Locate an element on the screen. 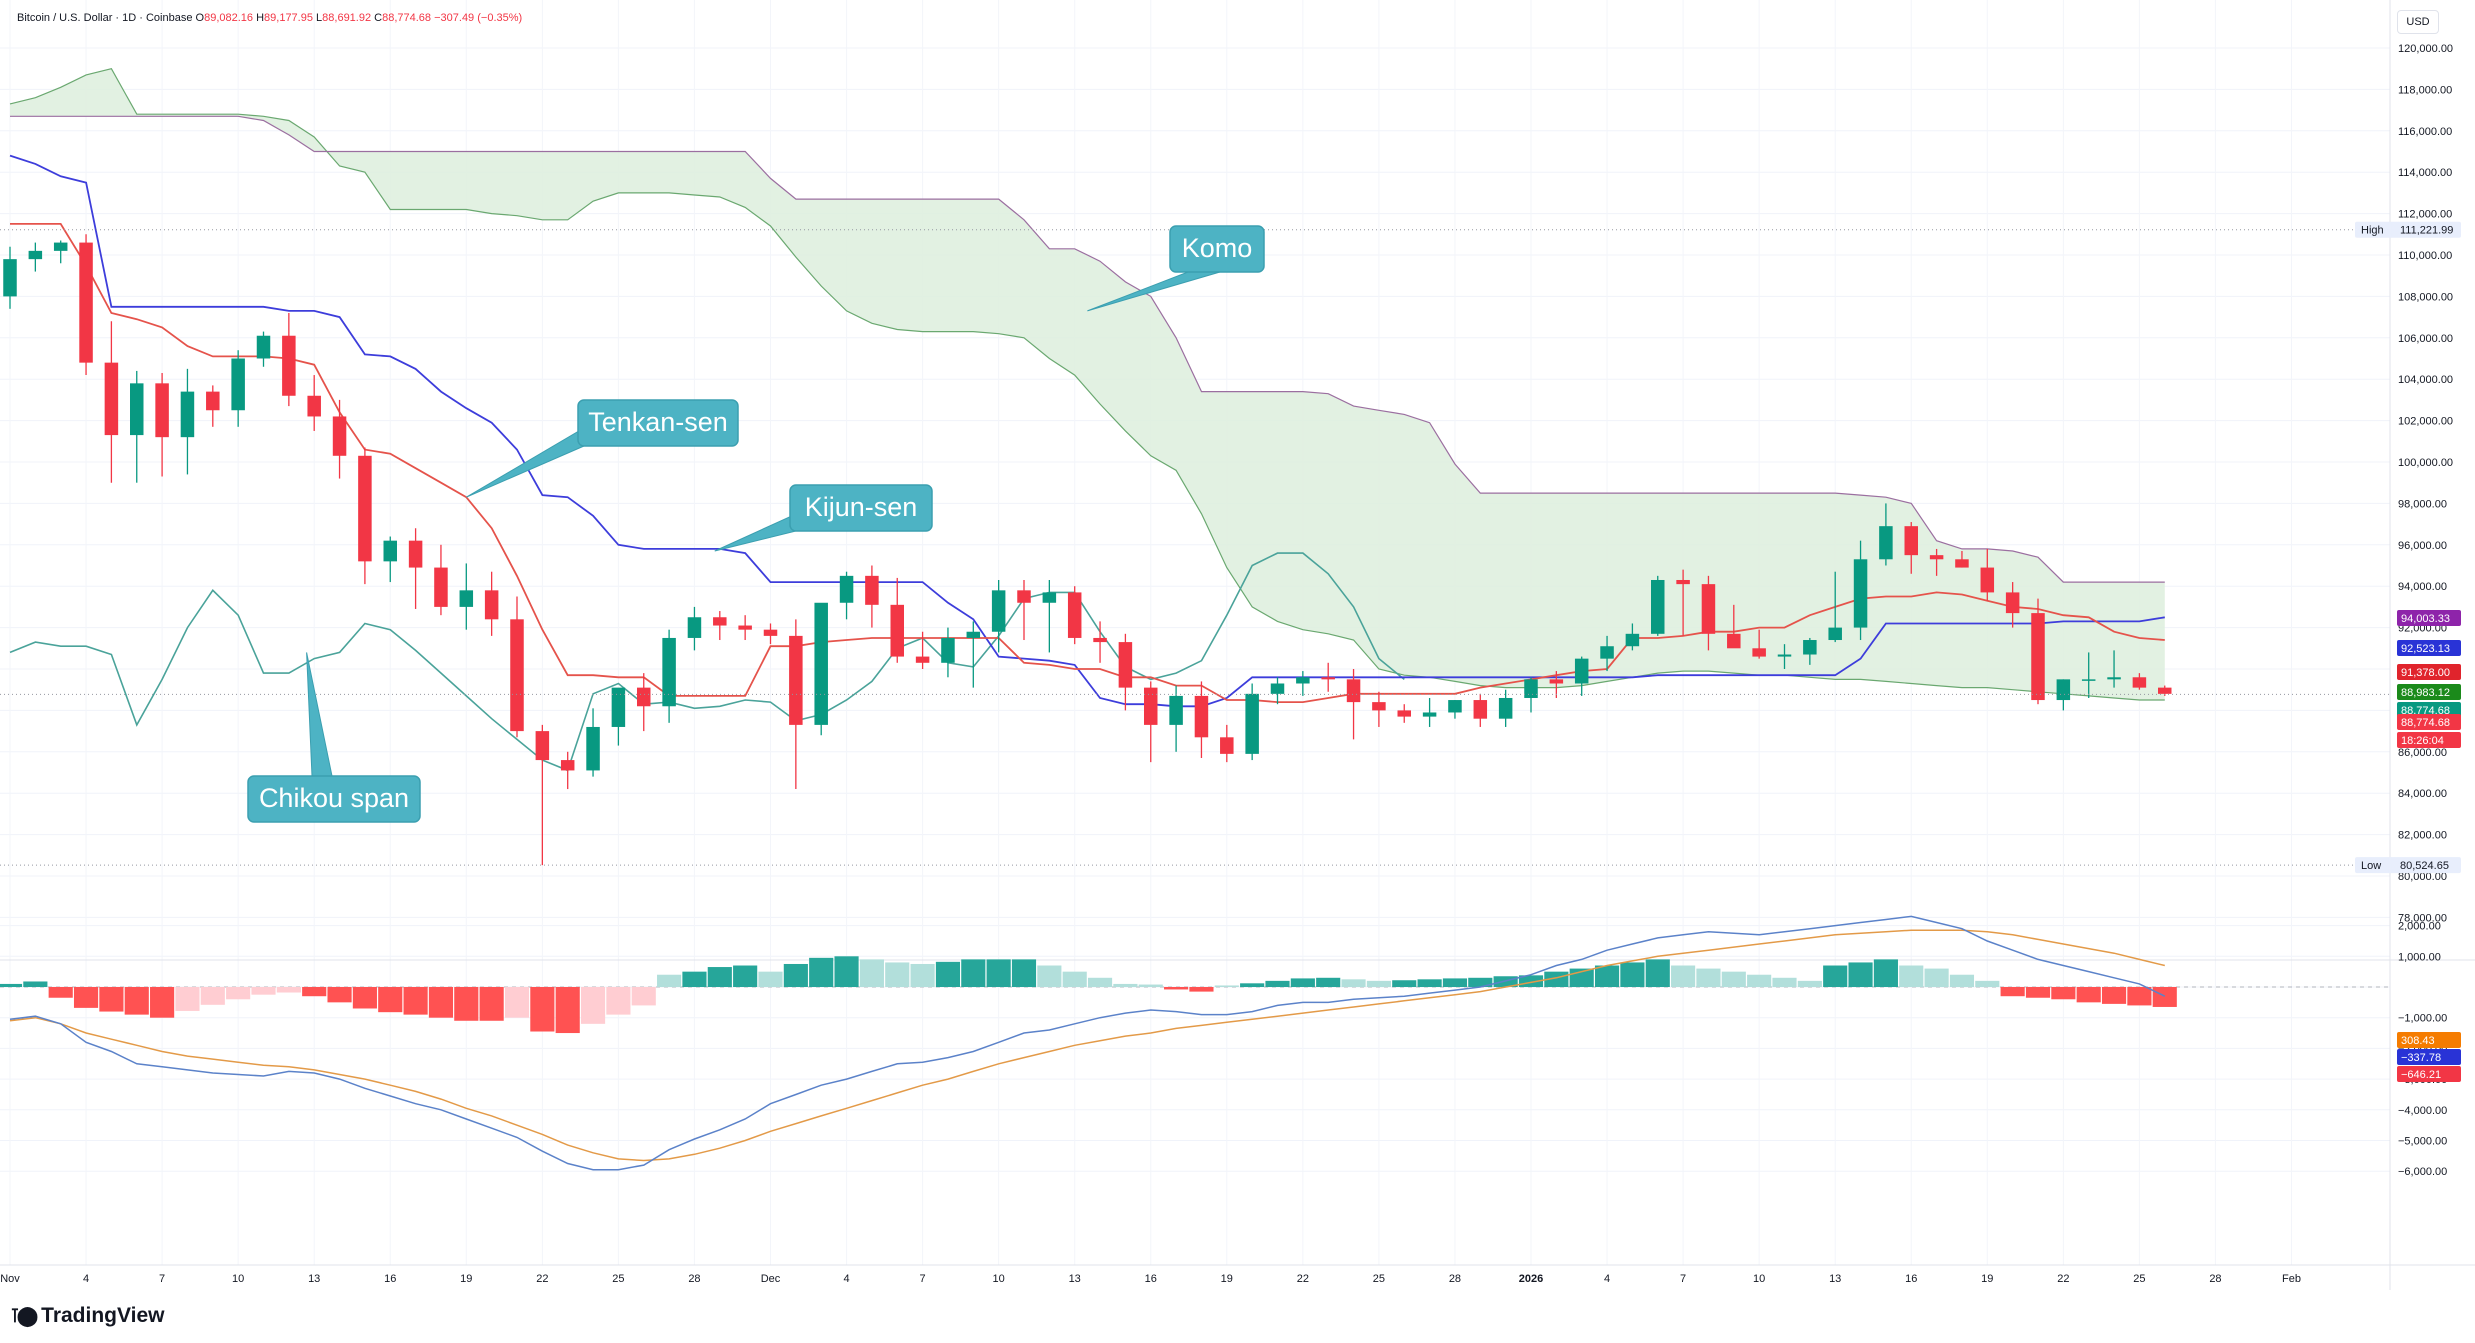 This screenshot has height=1343, width=2475. time-tick-label: 16 is located at coordinates (1911, 1279).